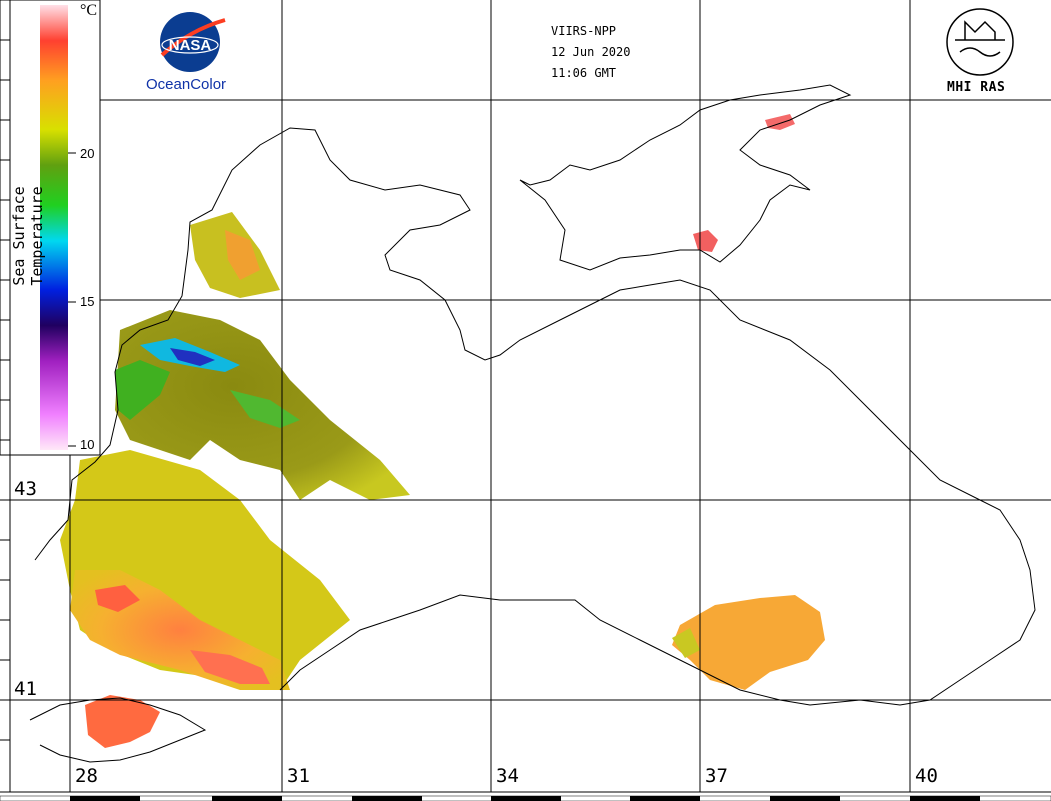  I want to click on nasa-mark: NASA, so click(190, 45).